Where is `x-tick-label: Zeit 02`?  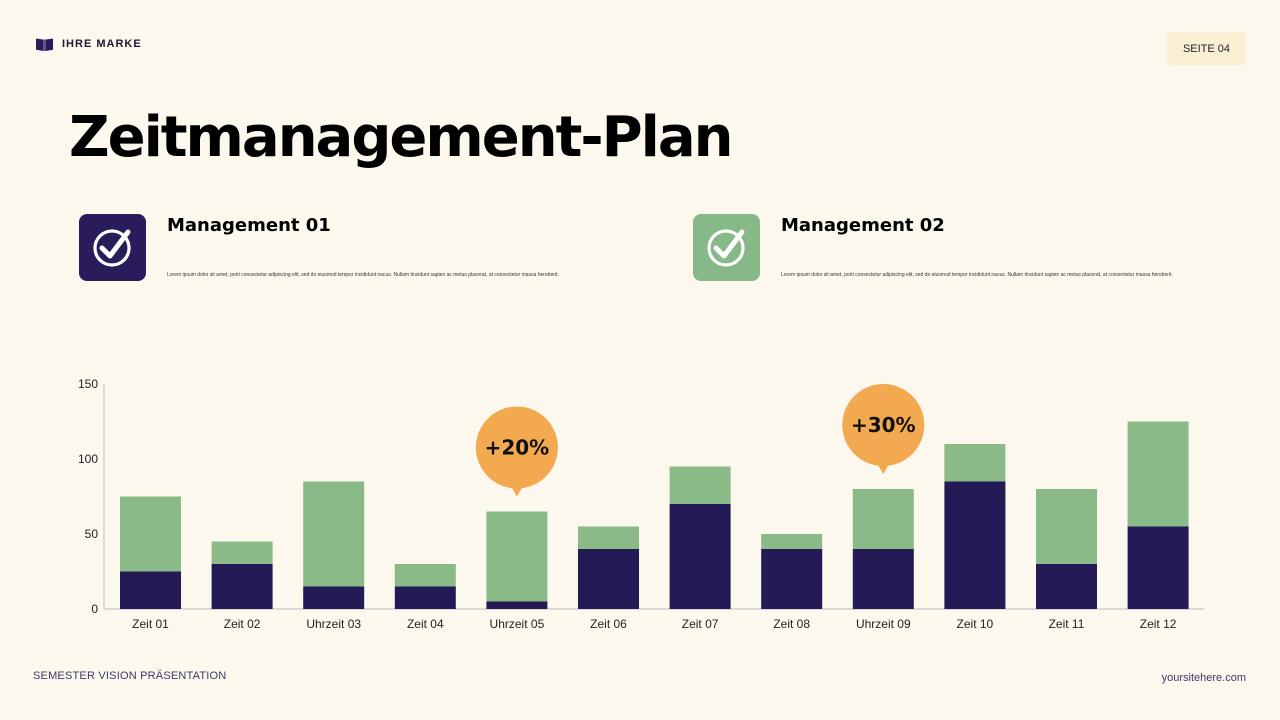
x-tick-label: Zeit 02 is located at coordinates (242, 624).